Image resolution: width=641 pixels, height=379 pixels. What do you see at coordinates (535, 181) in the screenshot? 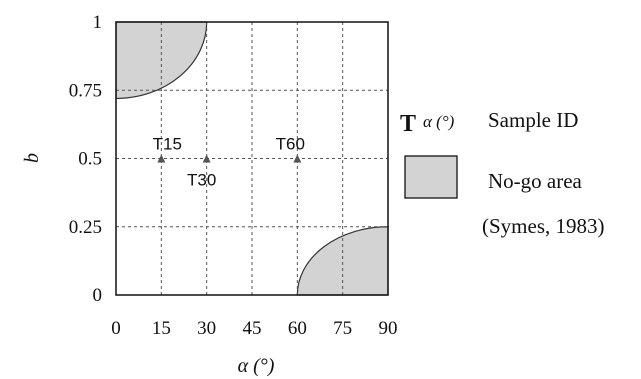
I see `legend-no-go-label: No-go area` at bounding box center [535, 181].